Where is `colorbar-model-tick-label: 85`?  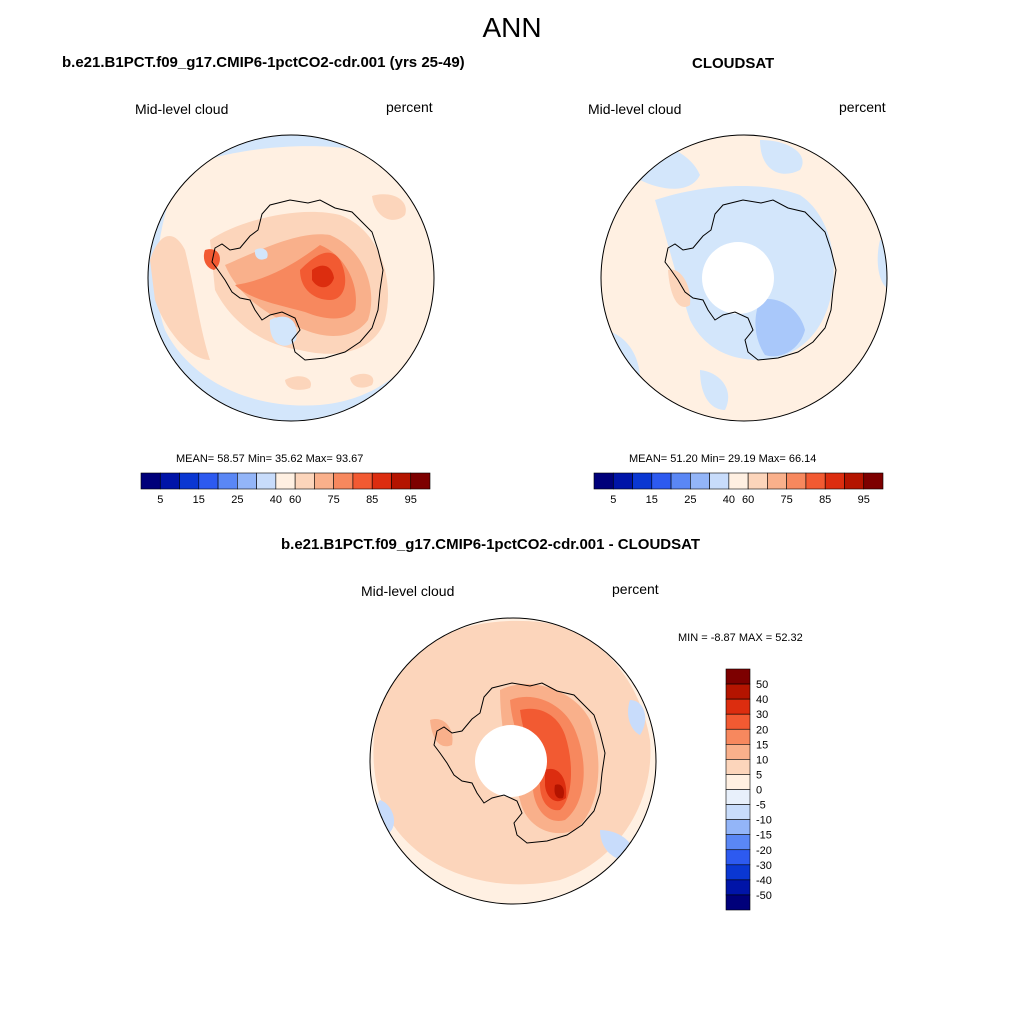
colorbar-model-tick-label: 85 is located at coordinates (372, 500).